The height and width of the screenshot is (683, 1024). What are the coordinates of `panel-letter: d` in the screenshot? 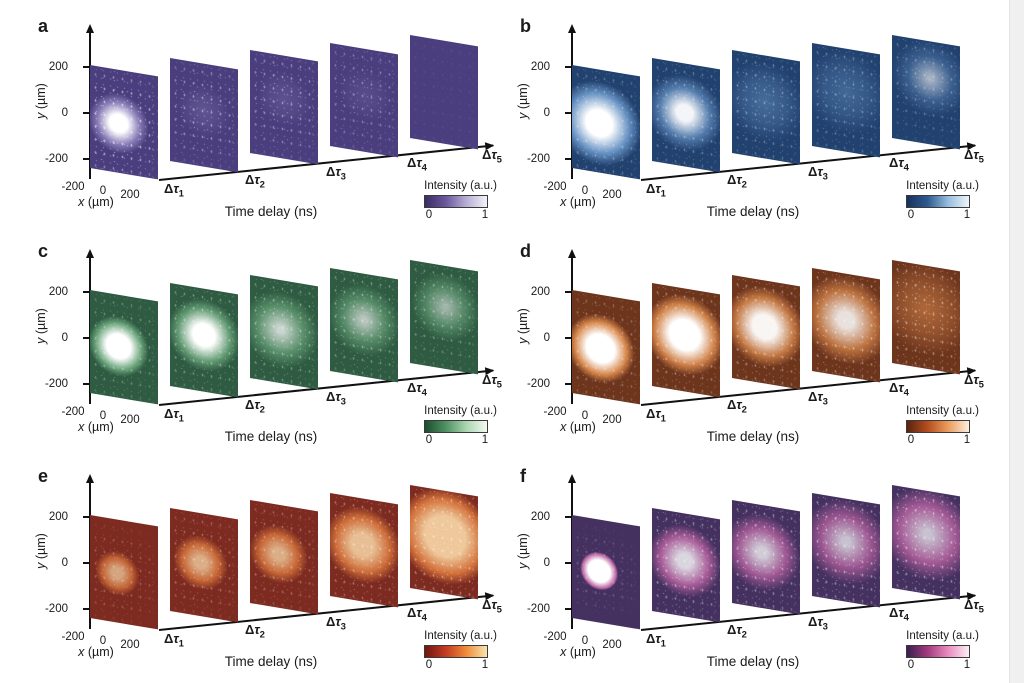 It's located at (525, 251).